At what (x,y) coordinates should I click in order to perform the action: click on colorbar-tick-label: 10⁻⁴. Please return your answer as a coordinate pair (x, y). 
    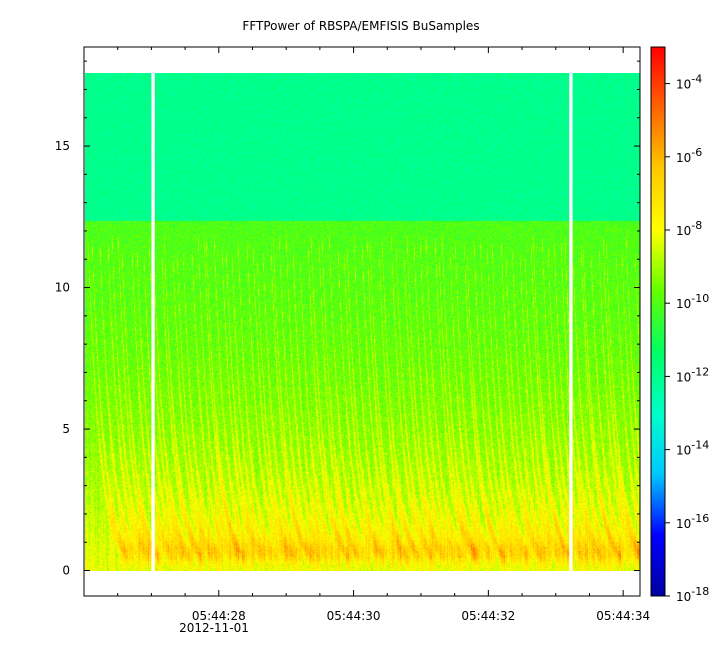
    Looking at the image, I should click on (689, 82).